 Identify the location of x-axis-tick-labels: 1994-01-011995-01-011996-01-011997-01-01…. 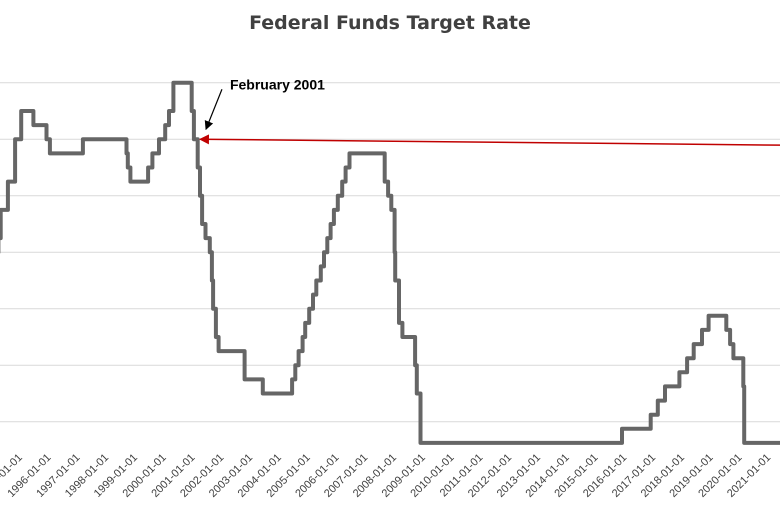
(386, 476).